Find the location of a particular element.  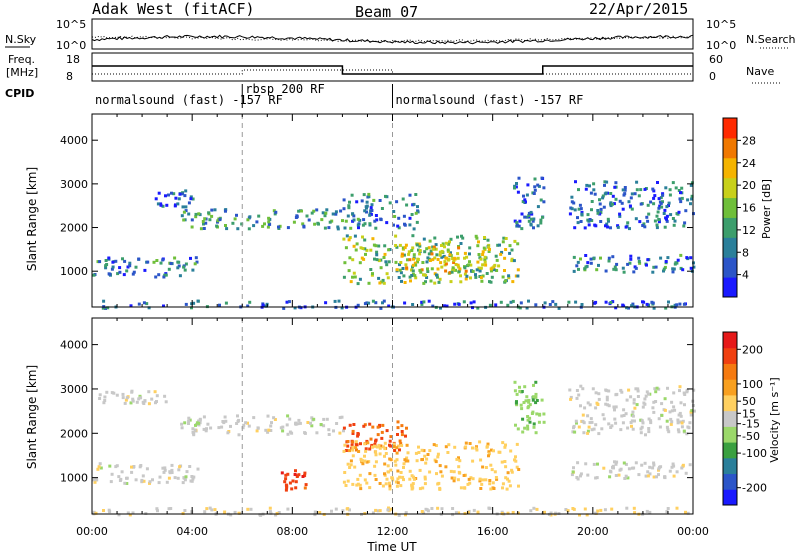

time-axis-label: Time UT is located at coordinates (391, 547).